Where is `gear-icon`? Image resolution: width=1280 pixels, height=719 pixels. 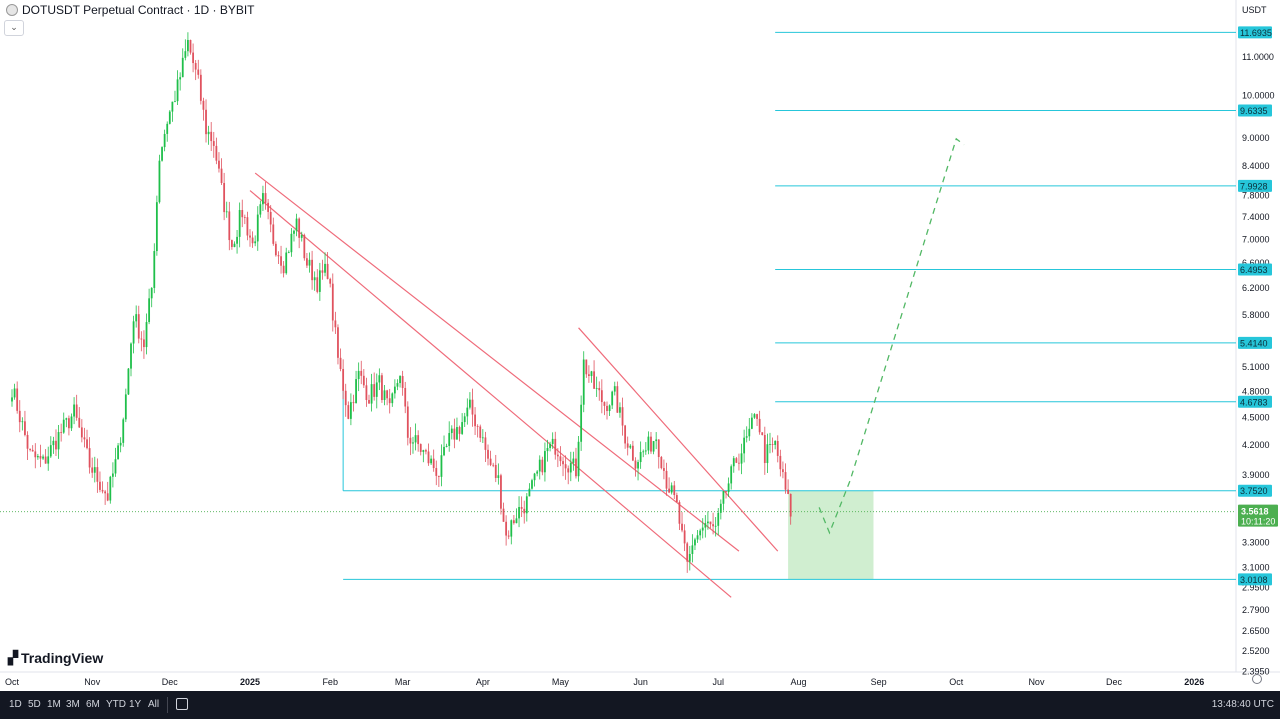
gear-icon is located at coordinates (1257, 679).